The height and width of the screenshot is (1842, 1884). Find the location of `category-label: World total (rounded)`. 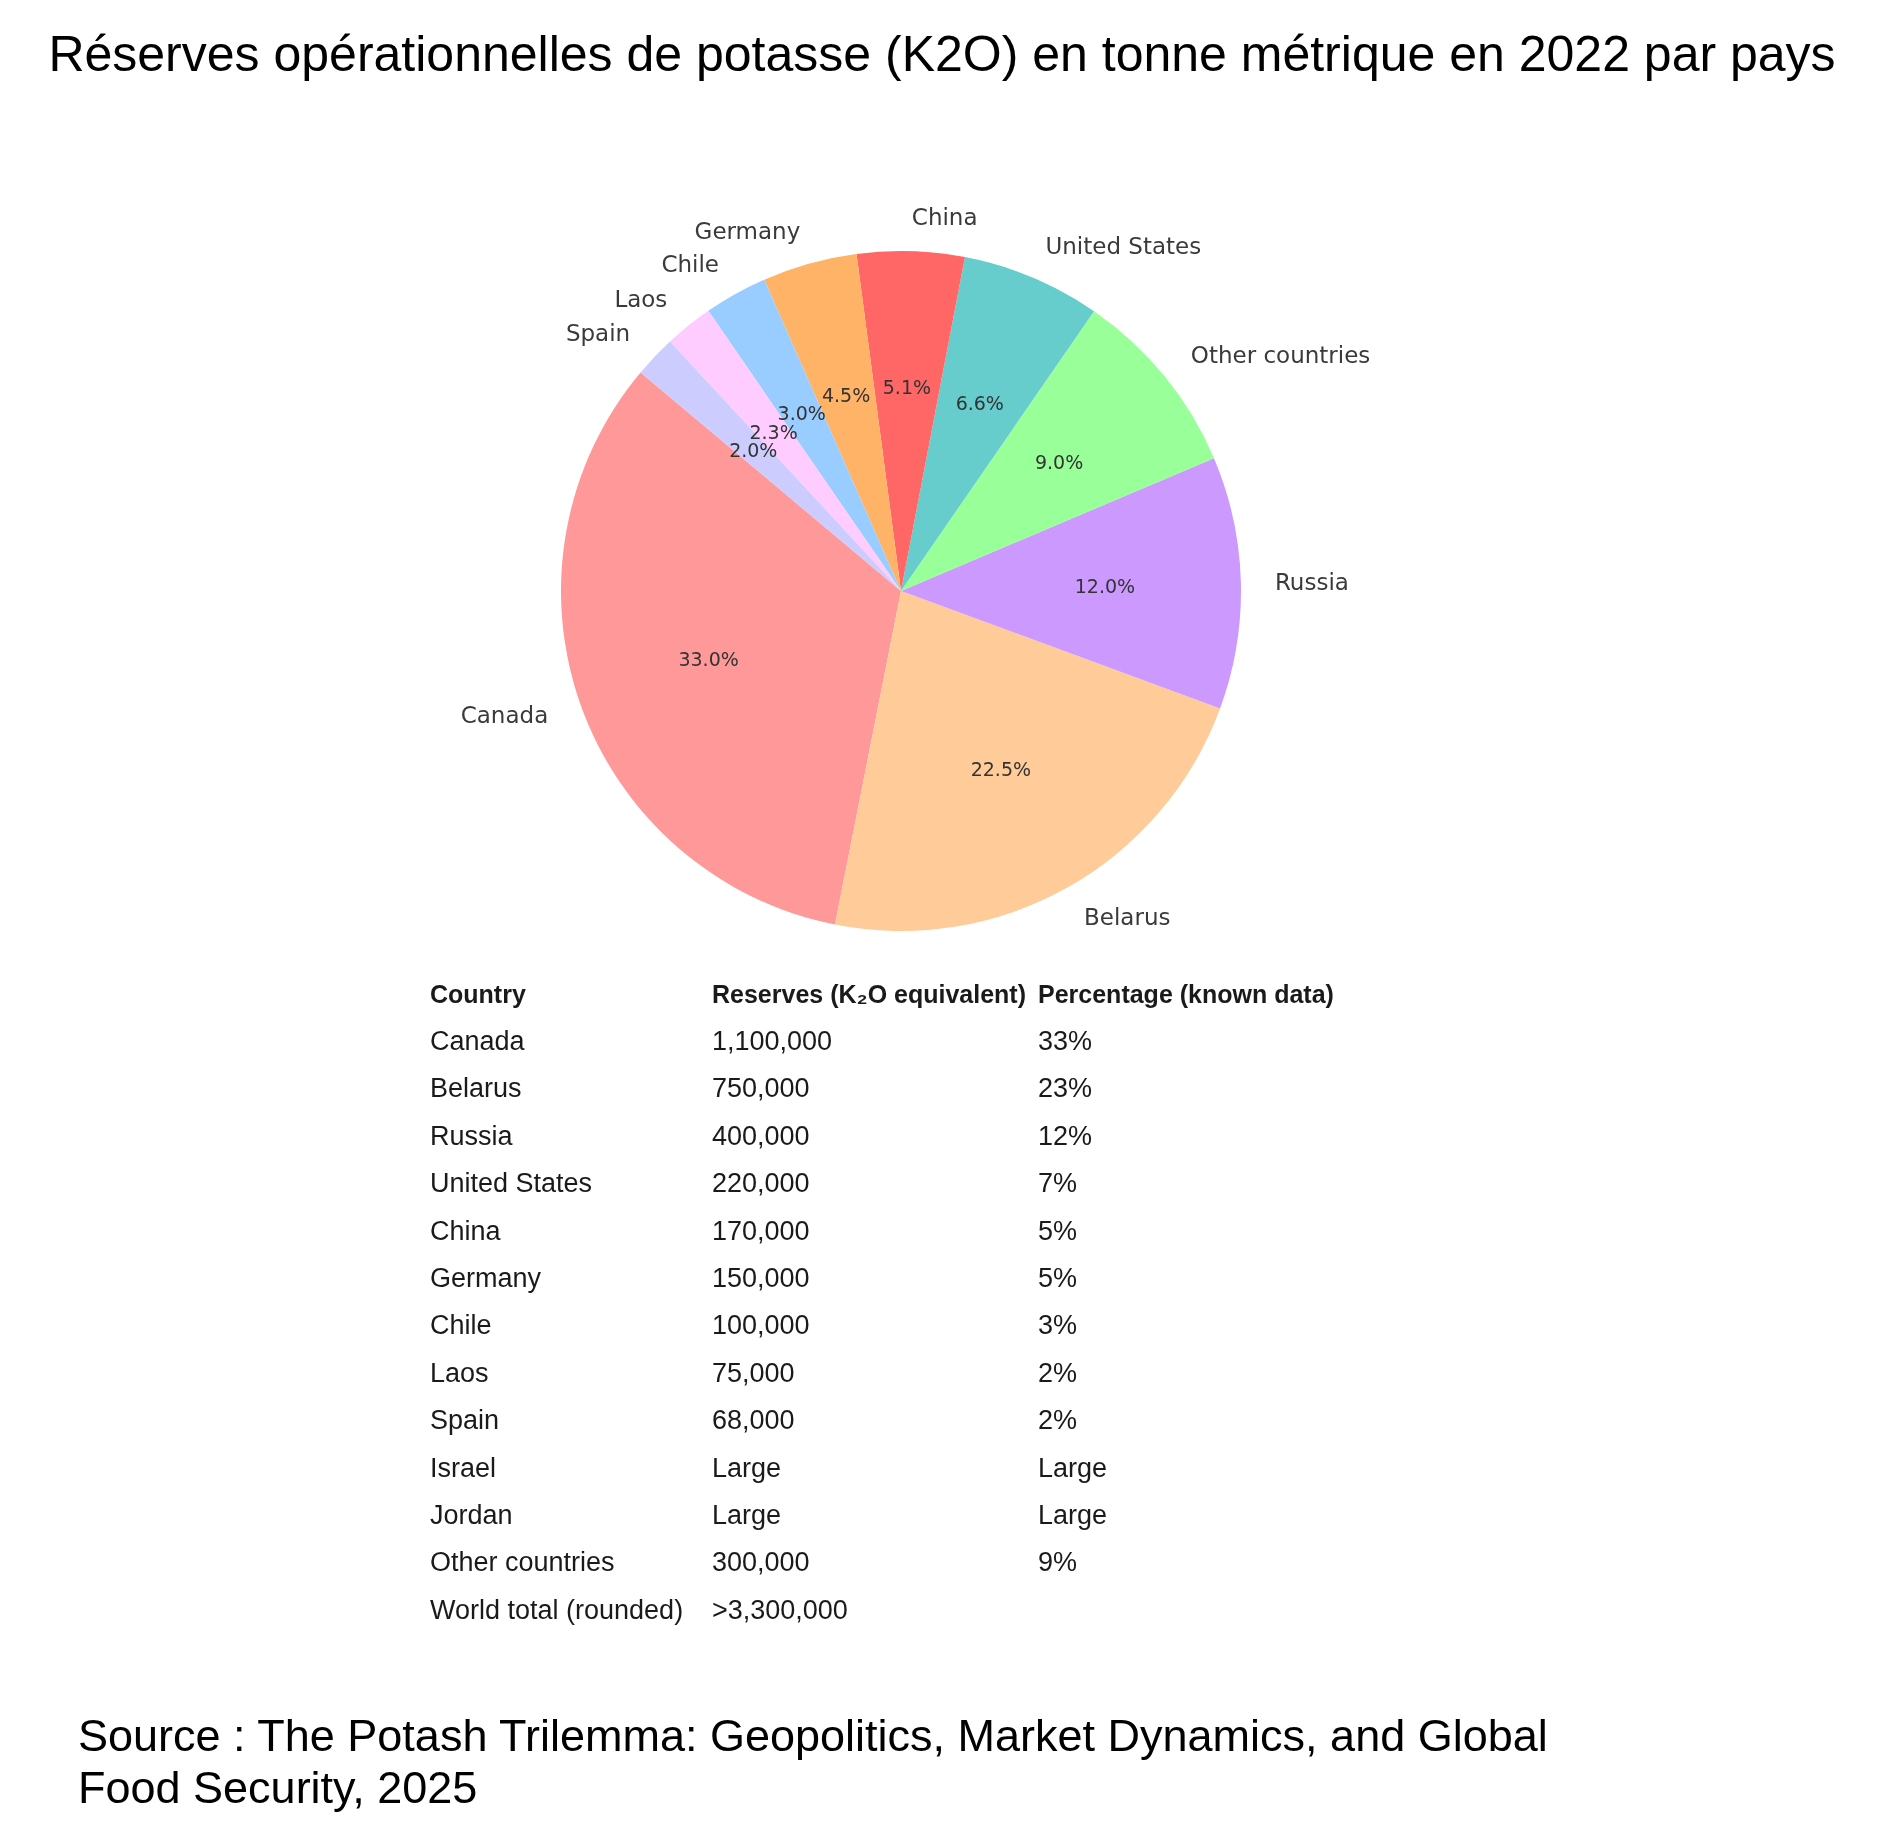

category-label: World total (rounded) is located at coordinates (557, 1610).